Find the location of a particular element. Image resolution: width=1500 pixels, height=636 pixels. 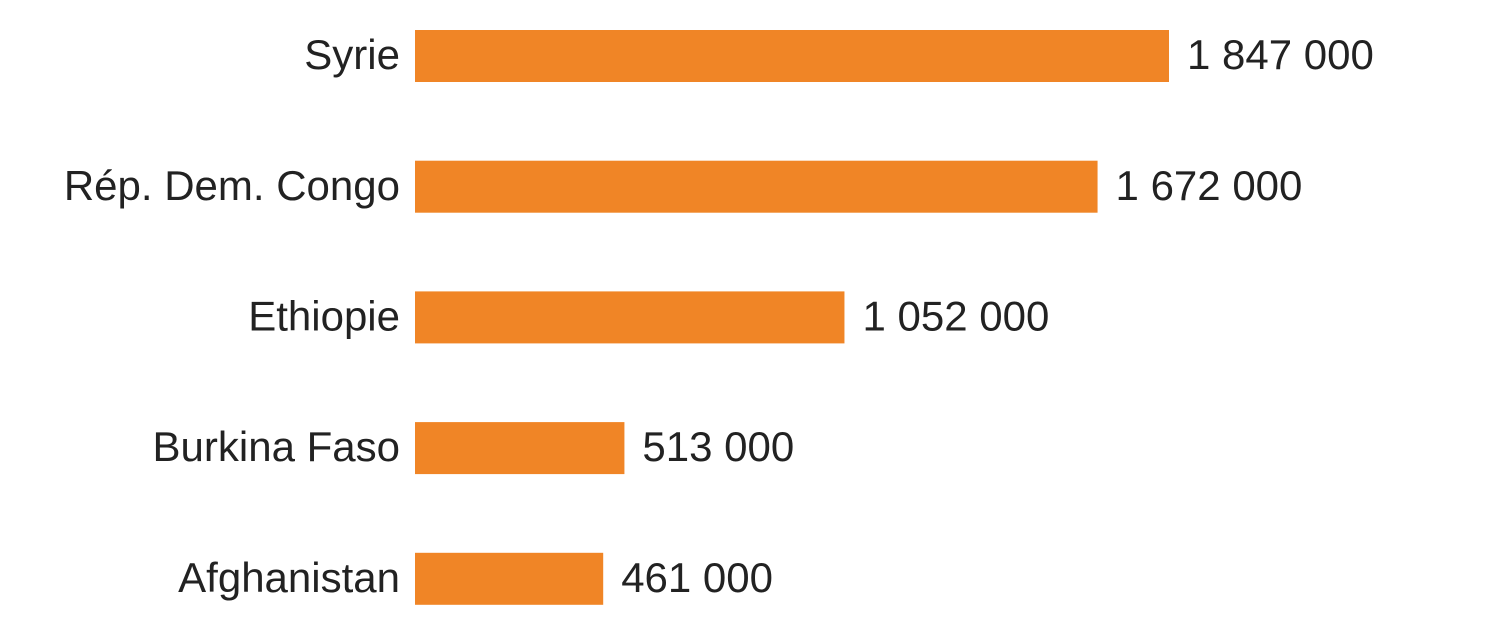

category-label: Rép. Dem. Congo is located at coordinates (232, 185).